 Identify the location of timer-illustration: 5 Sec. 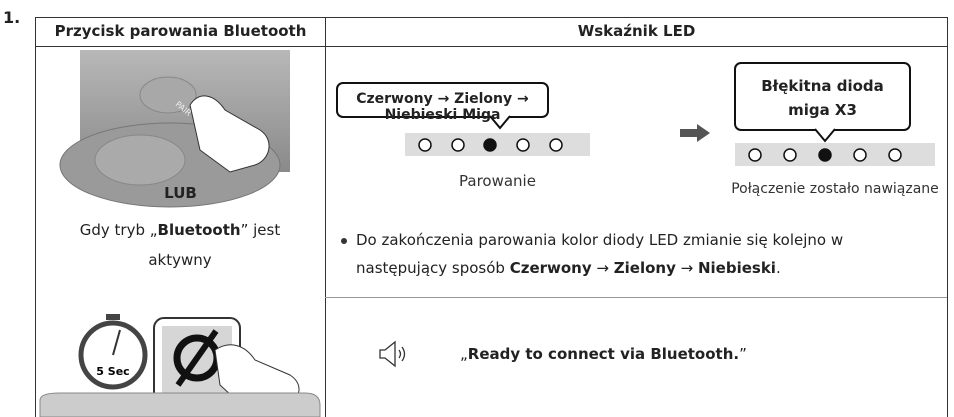
(113, 352).